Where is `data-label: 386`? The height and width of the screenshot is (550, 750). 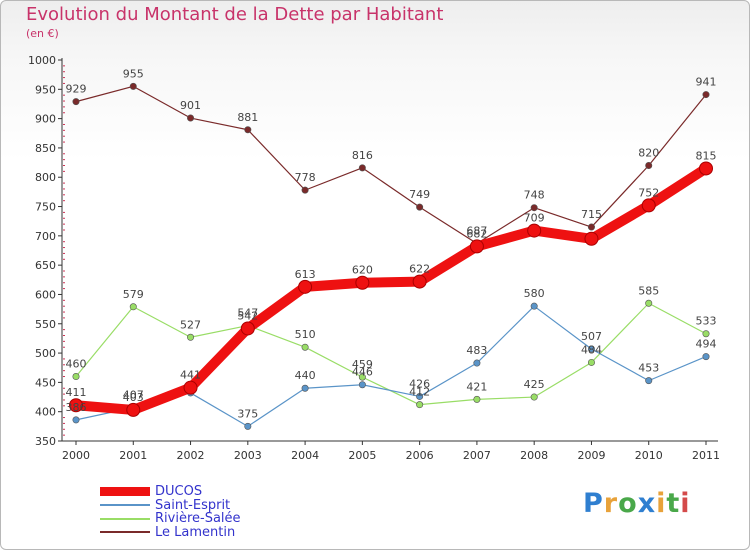 data-label: 386 is located at coordinates (76, 407).